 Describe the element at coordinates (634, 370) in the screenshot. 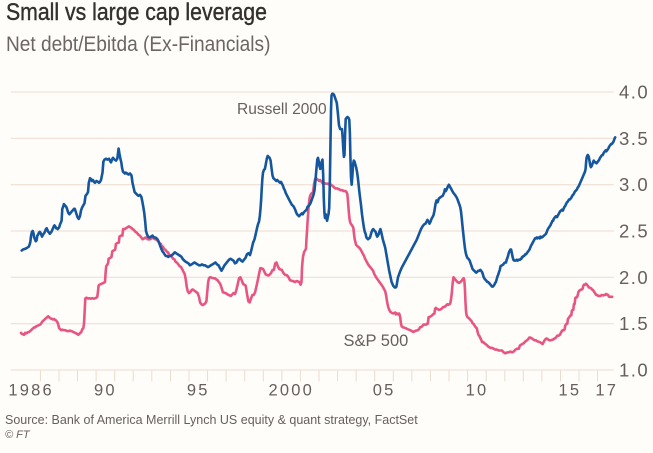

I see `svg-text: 1.0` at that location.